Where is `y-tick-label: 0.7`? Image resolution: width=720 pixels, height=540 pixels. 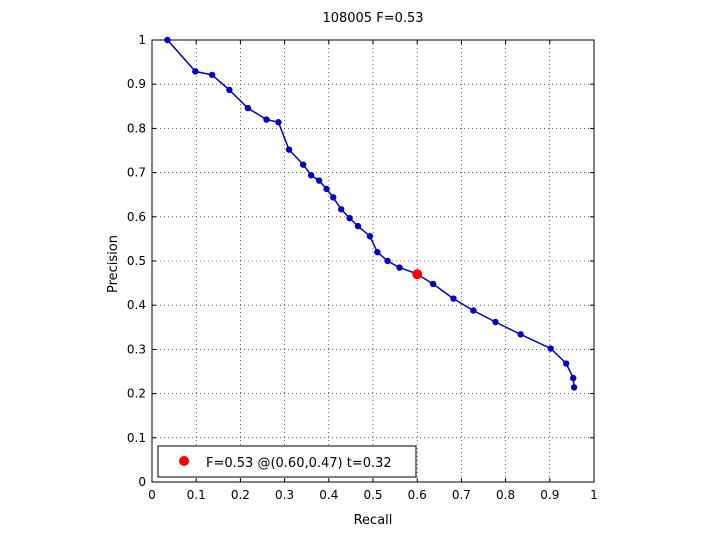
y-tick-label: 0.7 is located at coordinates (136, 173).